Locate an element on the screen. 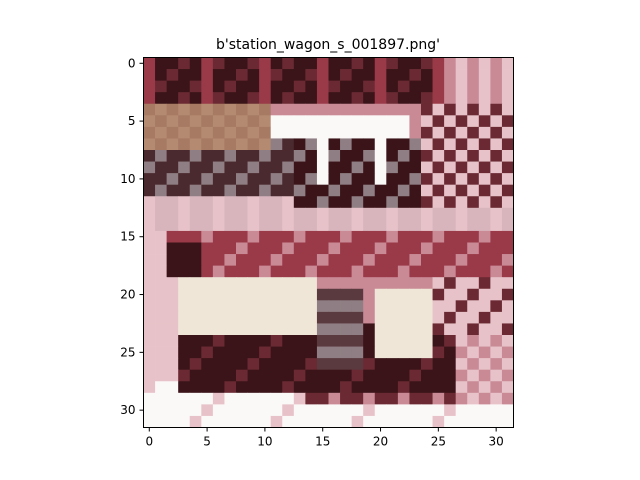  y-tick-label: 20 is located at coordinates (127, 295).